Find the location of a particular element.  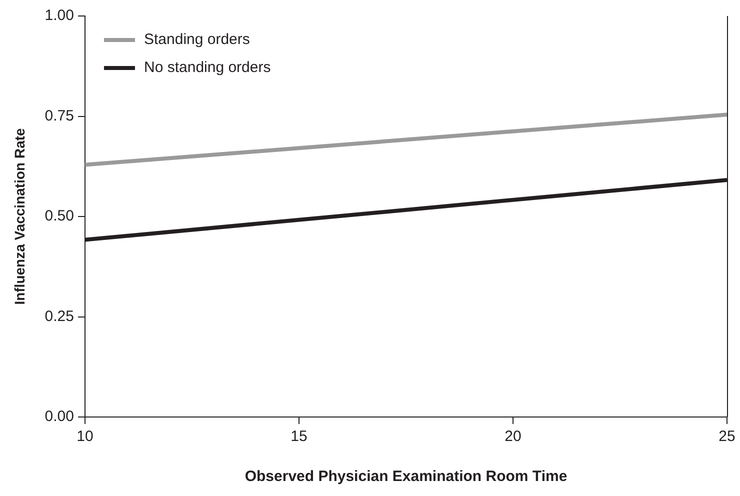

legend-label: No standing orders is located at coordinates (207, 67).